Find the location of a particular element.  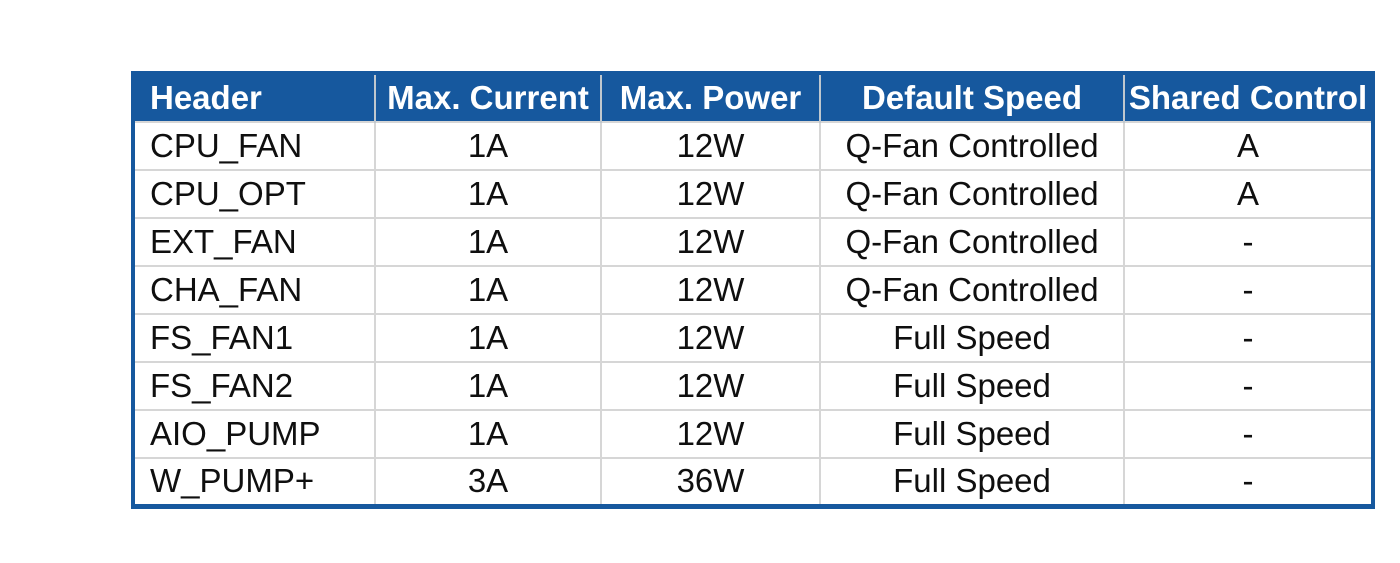

table-row: CHA_FAN 1A 12W Q-Fan Controlled - is located at coordinates (753, 289).